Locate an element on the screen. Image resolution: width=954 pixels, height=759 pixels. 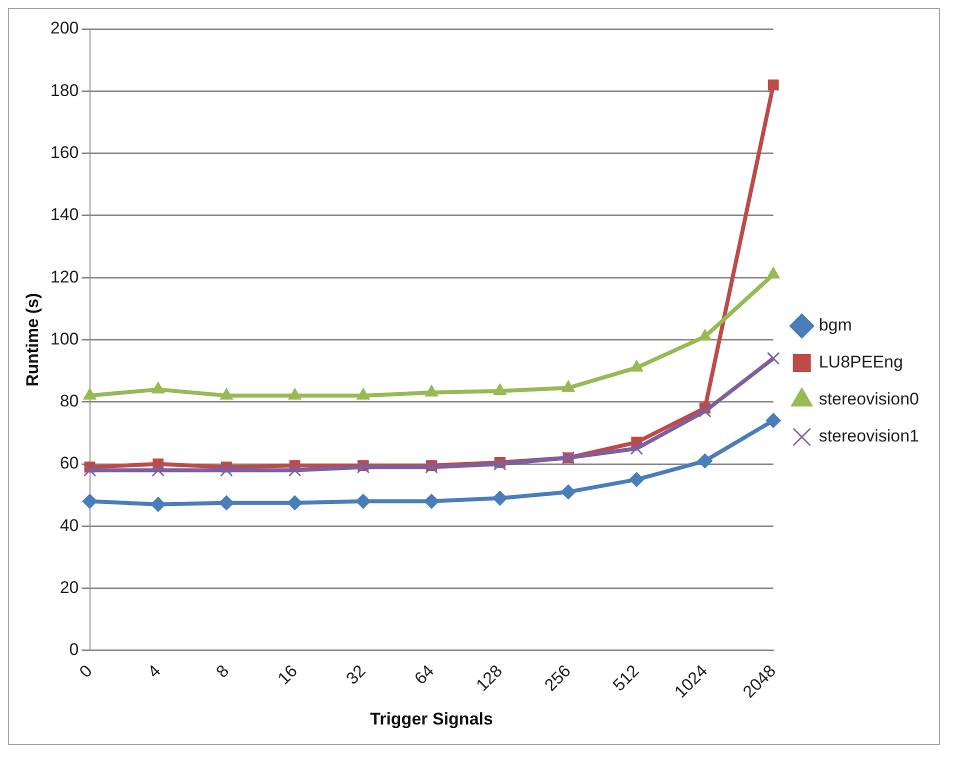
y-tick-label: 80 is located at coordinates (69, 401).